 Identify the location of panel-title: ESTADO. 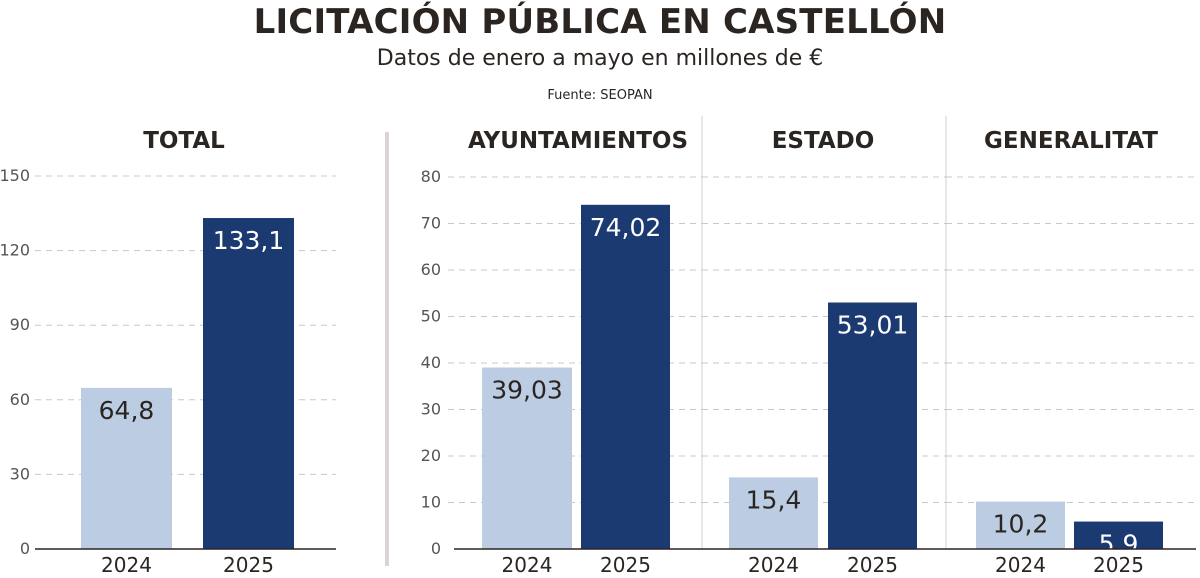
(823, 141).